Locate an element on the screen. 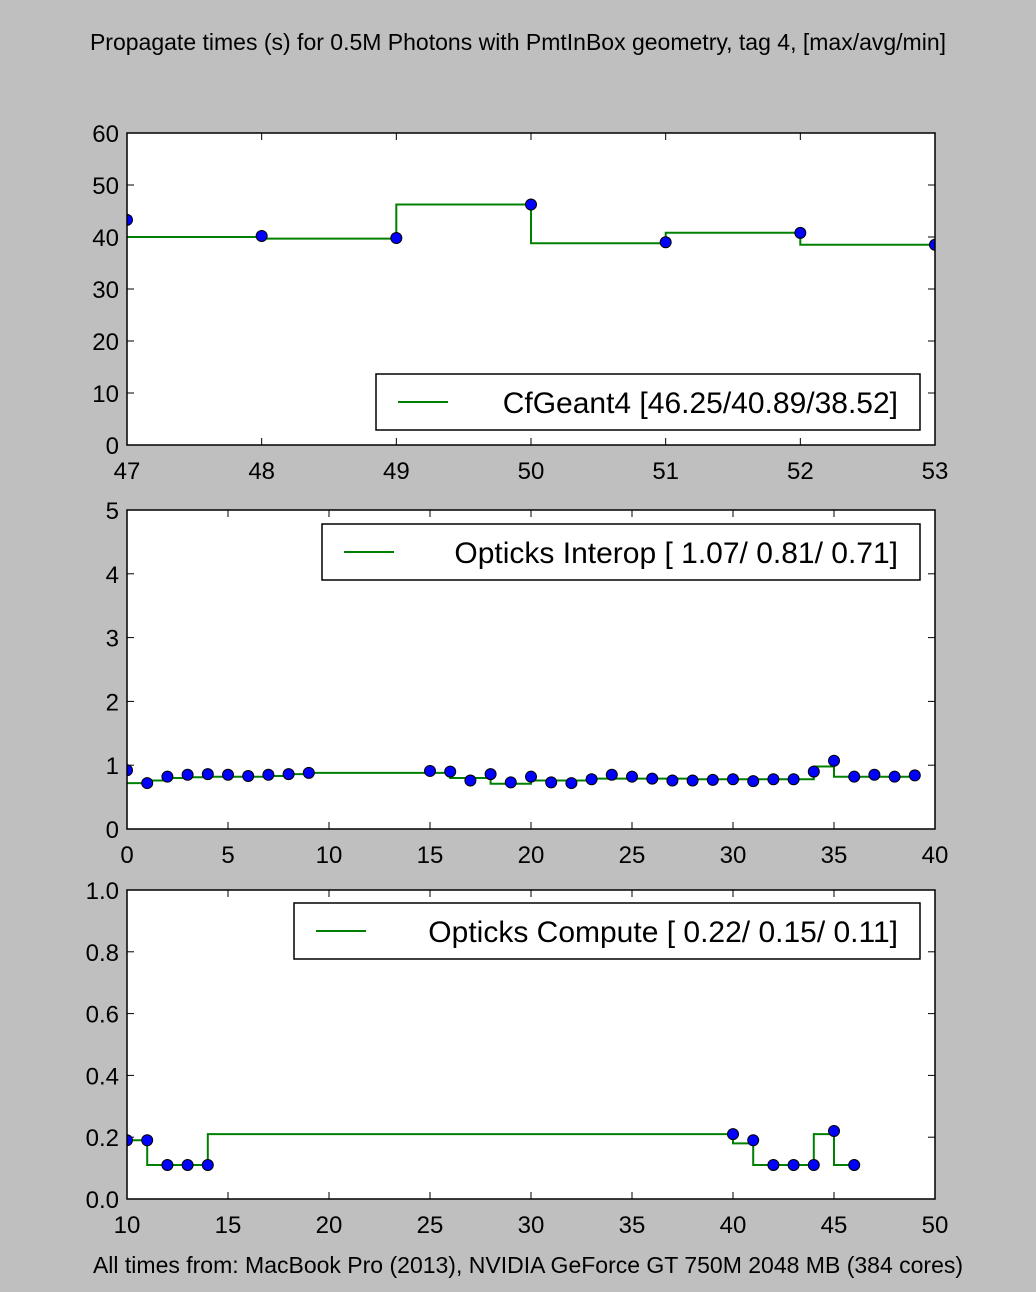  y-tick-label: 20 is located at coordinates (105, 342).